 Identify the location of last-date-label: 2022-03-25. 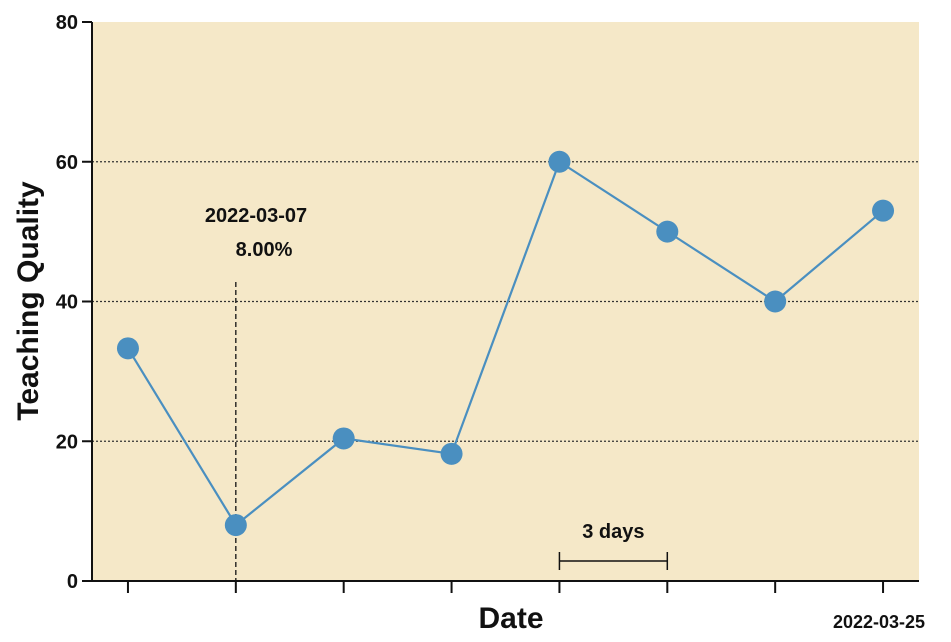
(879, 622).